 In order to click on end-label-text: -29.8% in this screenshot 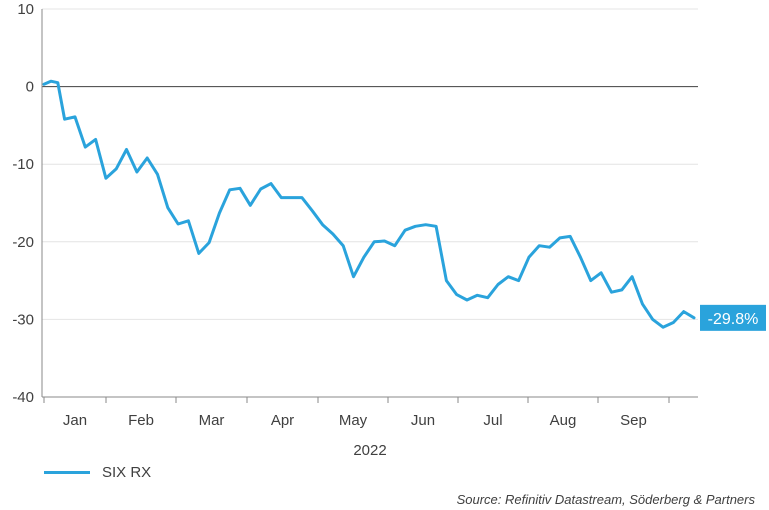, I will do `click(733, 319)`.